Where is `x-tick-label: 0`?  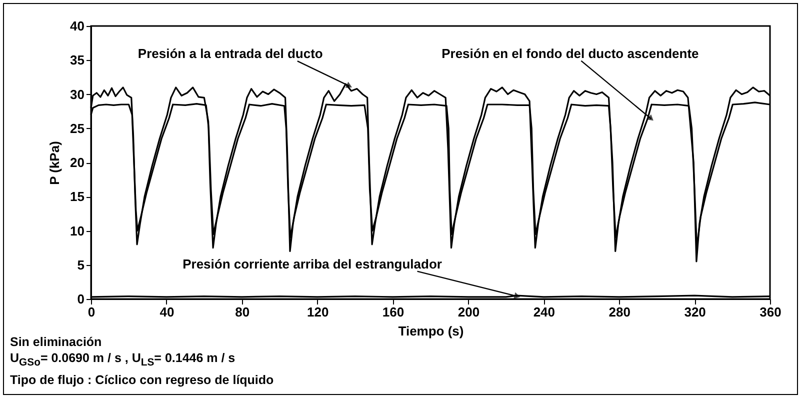
x-tick-label: 0 is located at coordinates (92, 312).